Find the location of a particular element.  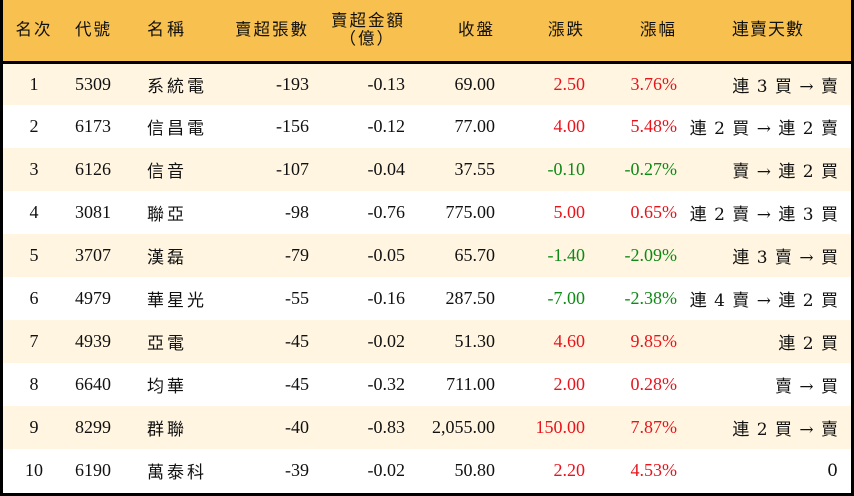

cell-rank: 6 is located at coordinates (34, 298).